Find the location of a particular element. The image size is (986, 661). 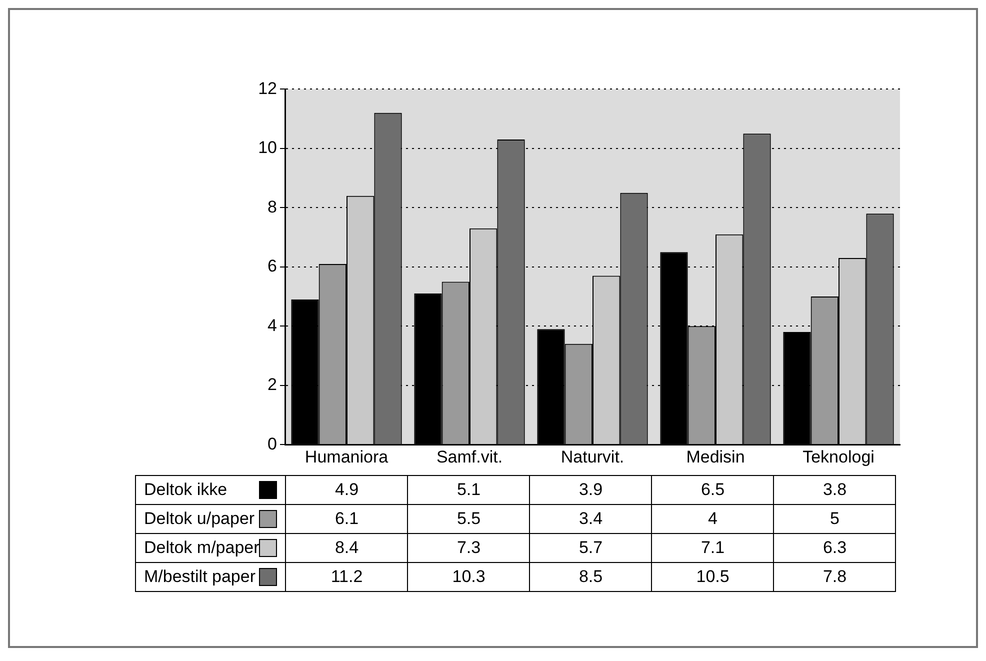

x-tick-label: Teknologi is located at coordinates (838, 456).